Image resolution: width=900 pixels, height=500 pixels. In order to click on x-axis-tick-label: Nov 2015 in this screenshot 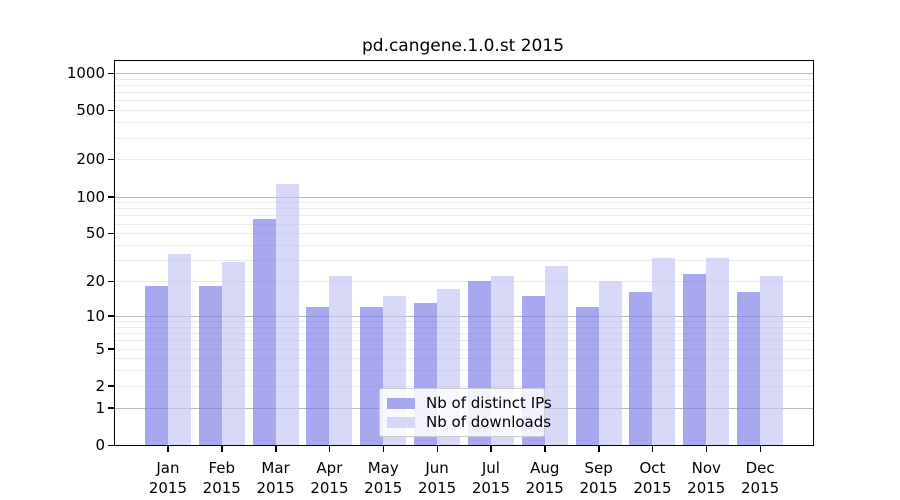, I will do `click(706, 478)`.